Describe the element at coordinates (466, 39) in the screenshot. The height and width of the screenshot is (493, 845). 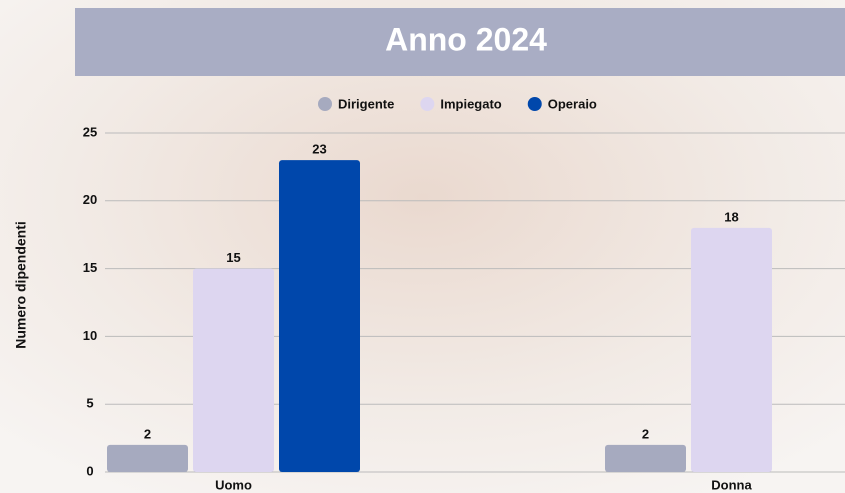
I see `chart-title: Anno 2024` at that location.